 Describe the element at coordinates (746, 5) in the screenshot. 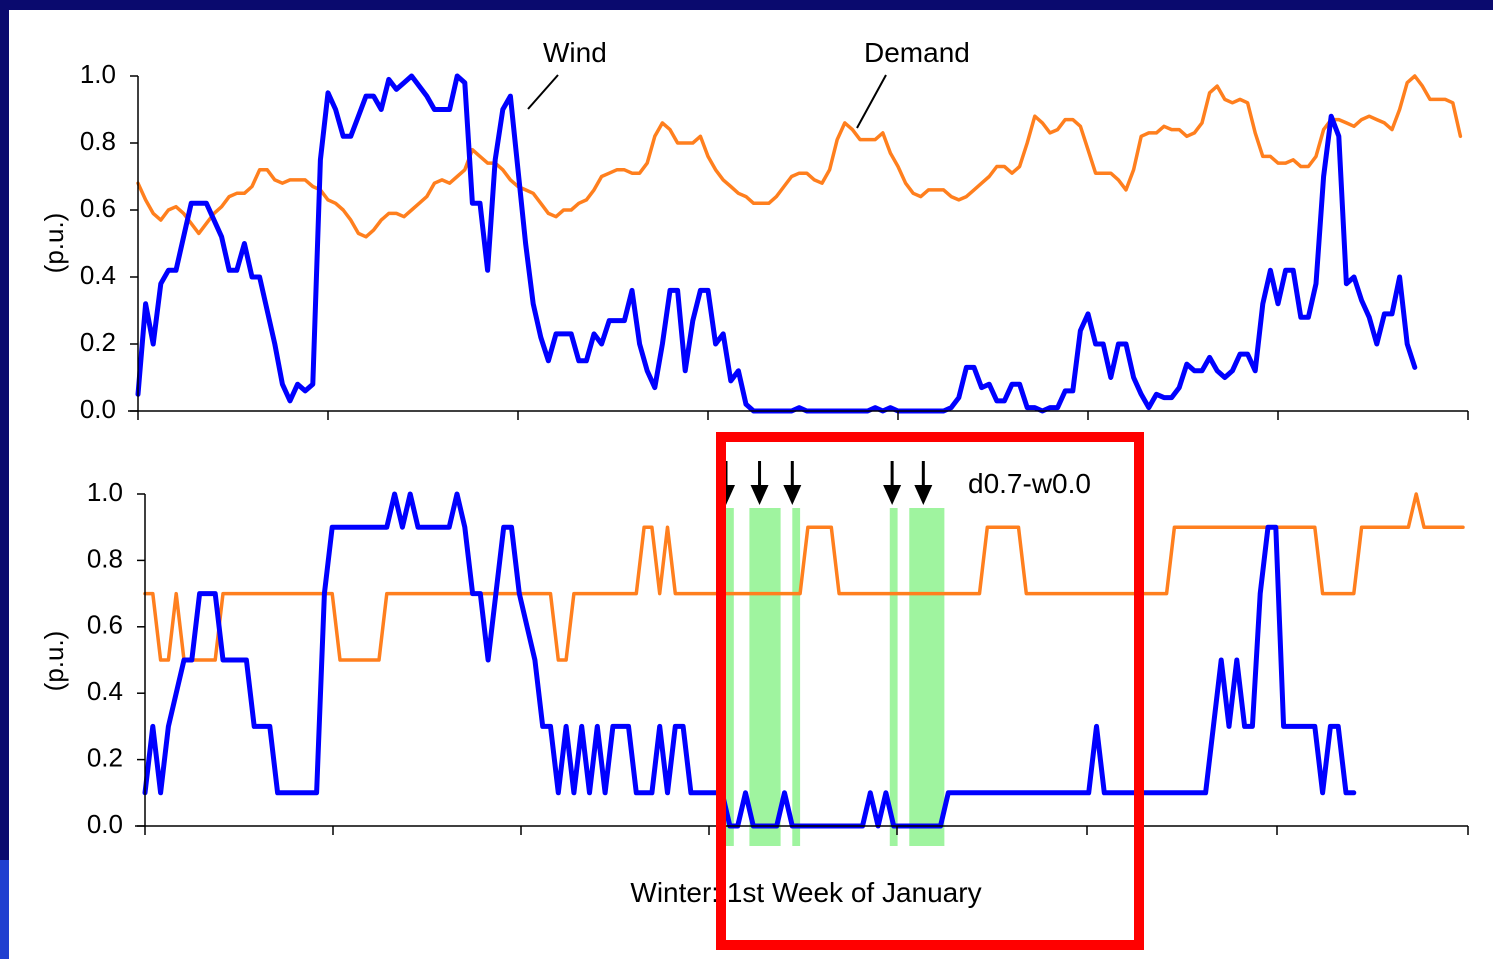

I see `slide-border-top` at that location.